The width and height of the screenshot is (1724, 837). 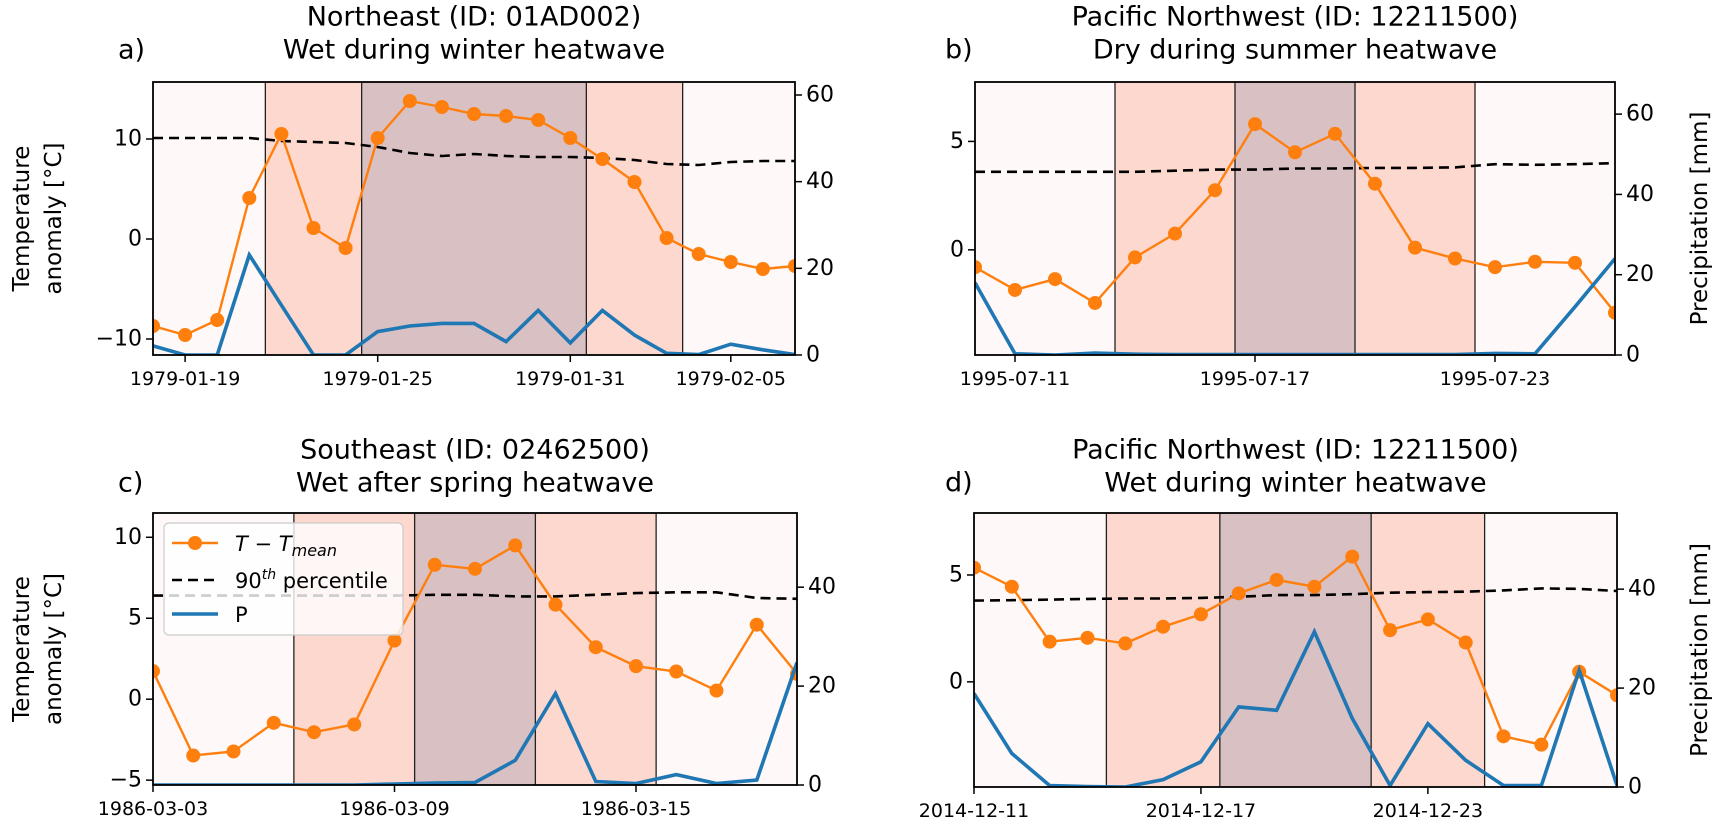 What do you see at coordinates (475, 450) in the screenshot?
I see `panel-title-line1: Southeast (ID: 02462500)` at bounding box center [475, 450].